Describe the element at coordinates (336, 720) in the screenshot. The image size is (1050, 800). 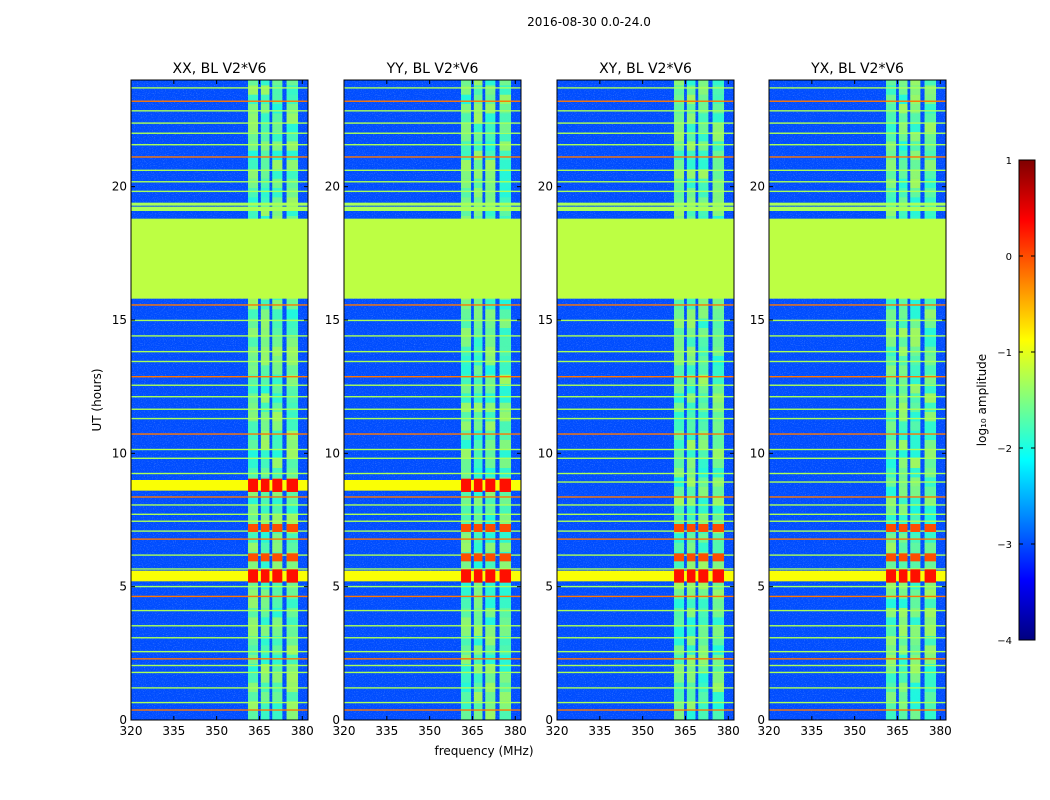
I see `y-tick-label: 0` at that location.